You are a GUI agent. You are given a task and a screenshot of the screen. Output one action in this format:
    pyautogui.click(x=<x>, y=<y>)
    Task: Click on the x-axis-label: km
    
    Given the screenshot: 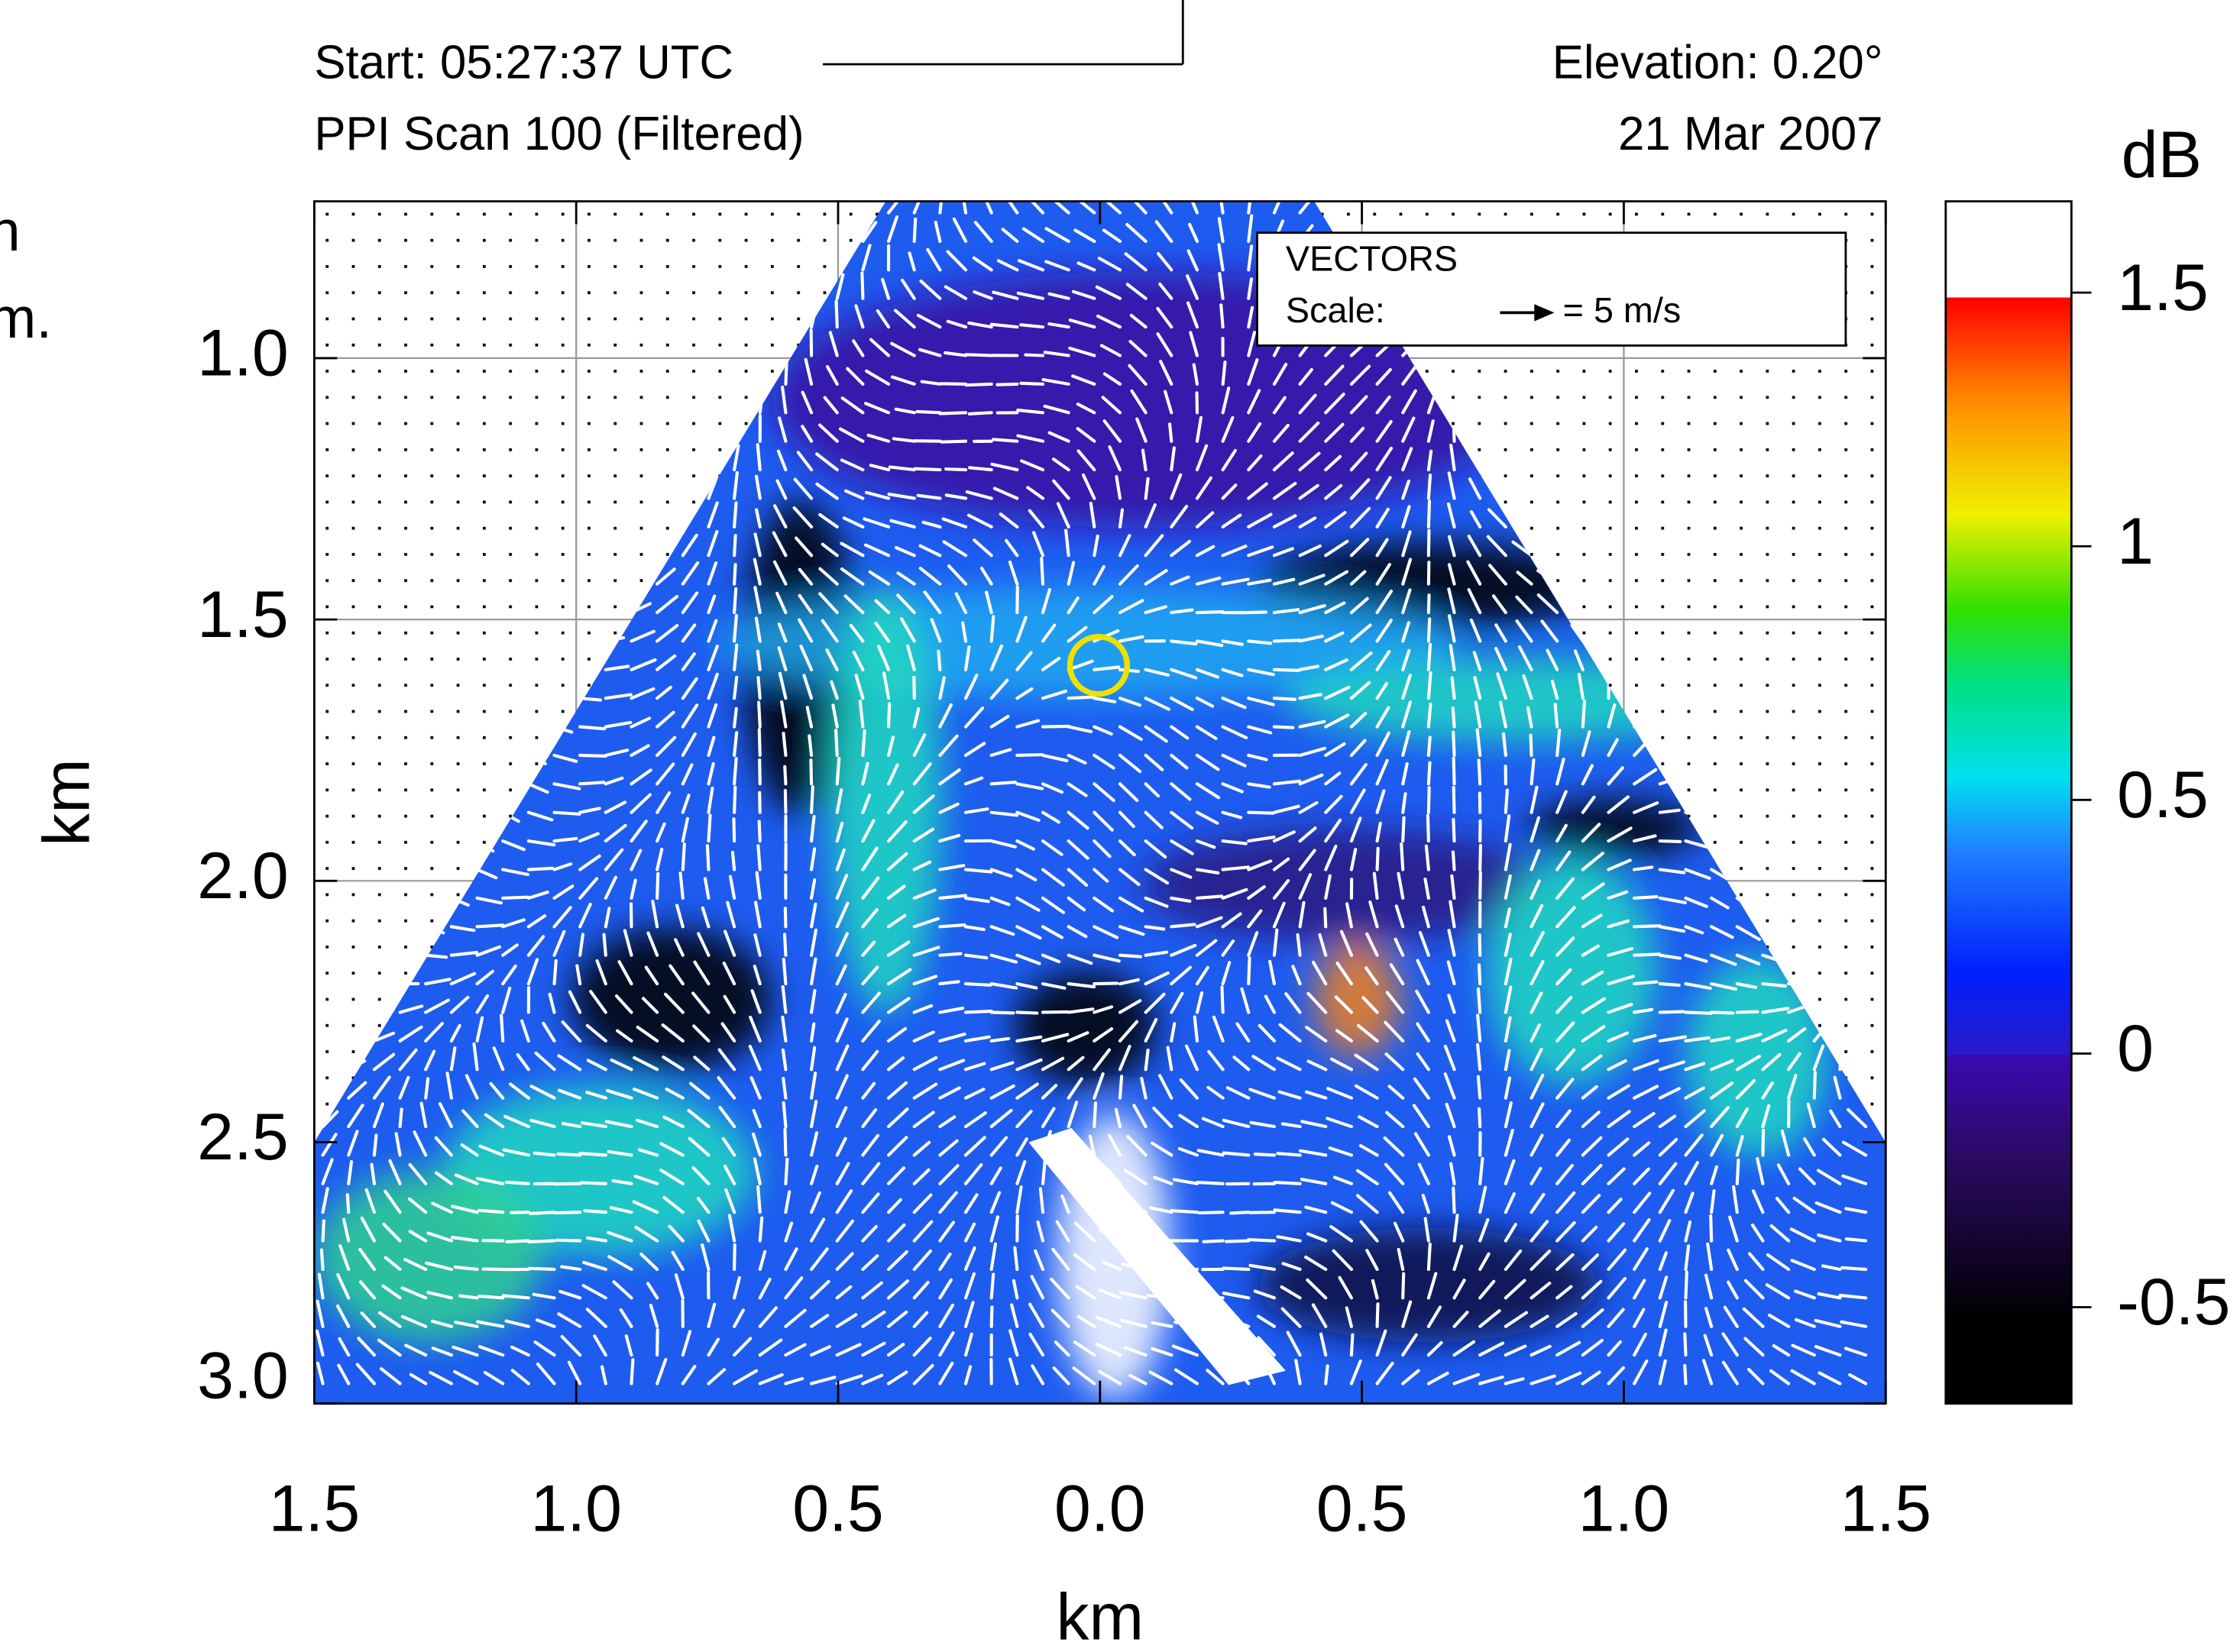 What is the action you would take?
    pyautogui.click(x=1100, y=1616)
    